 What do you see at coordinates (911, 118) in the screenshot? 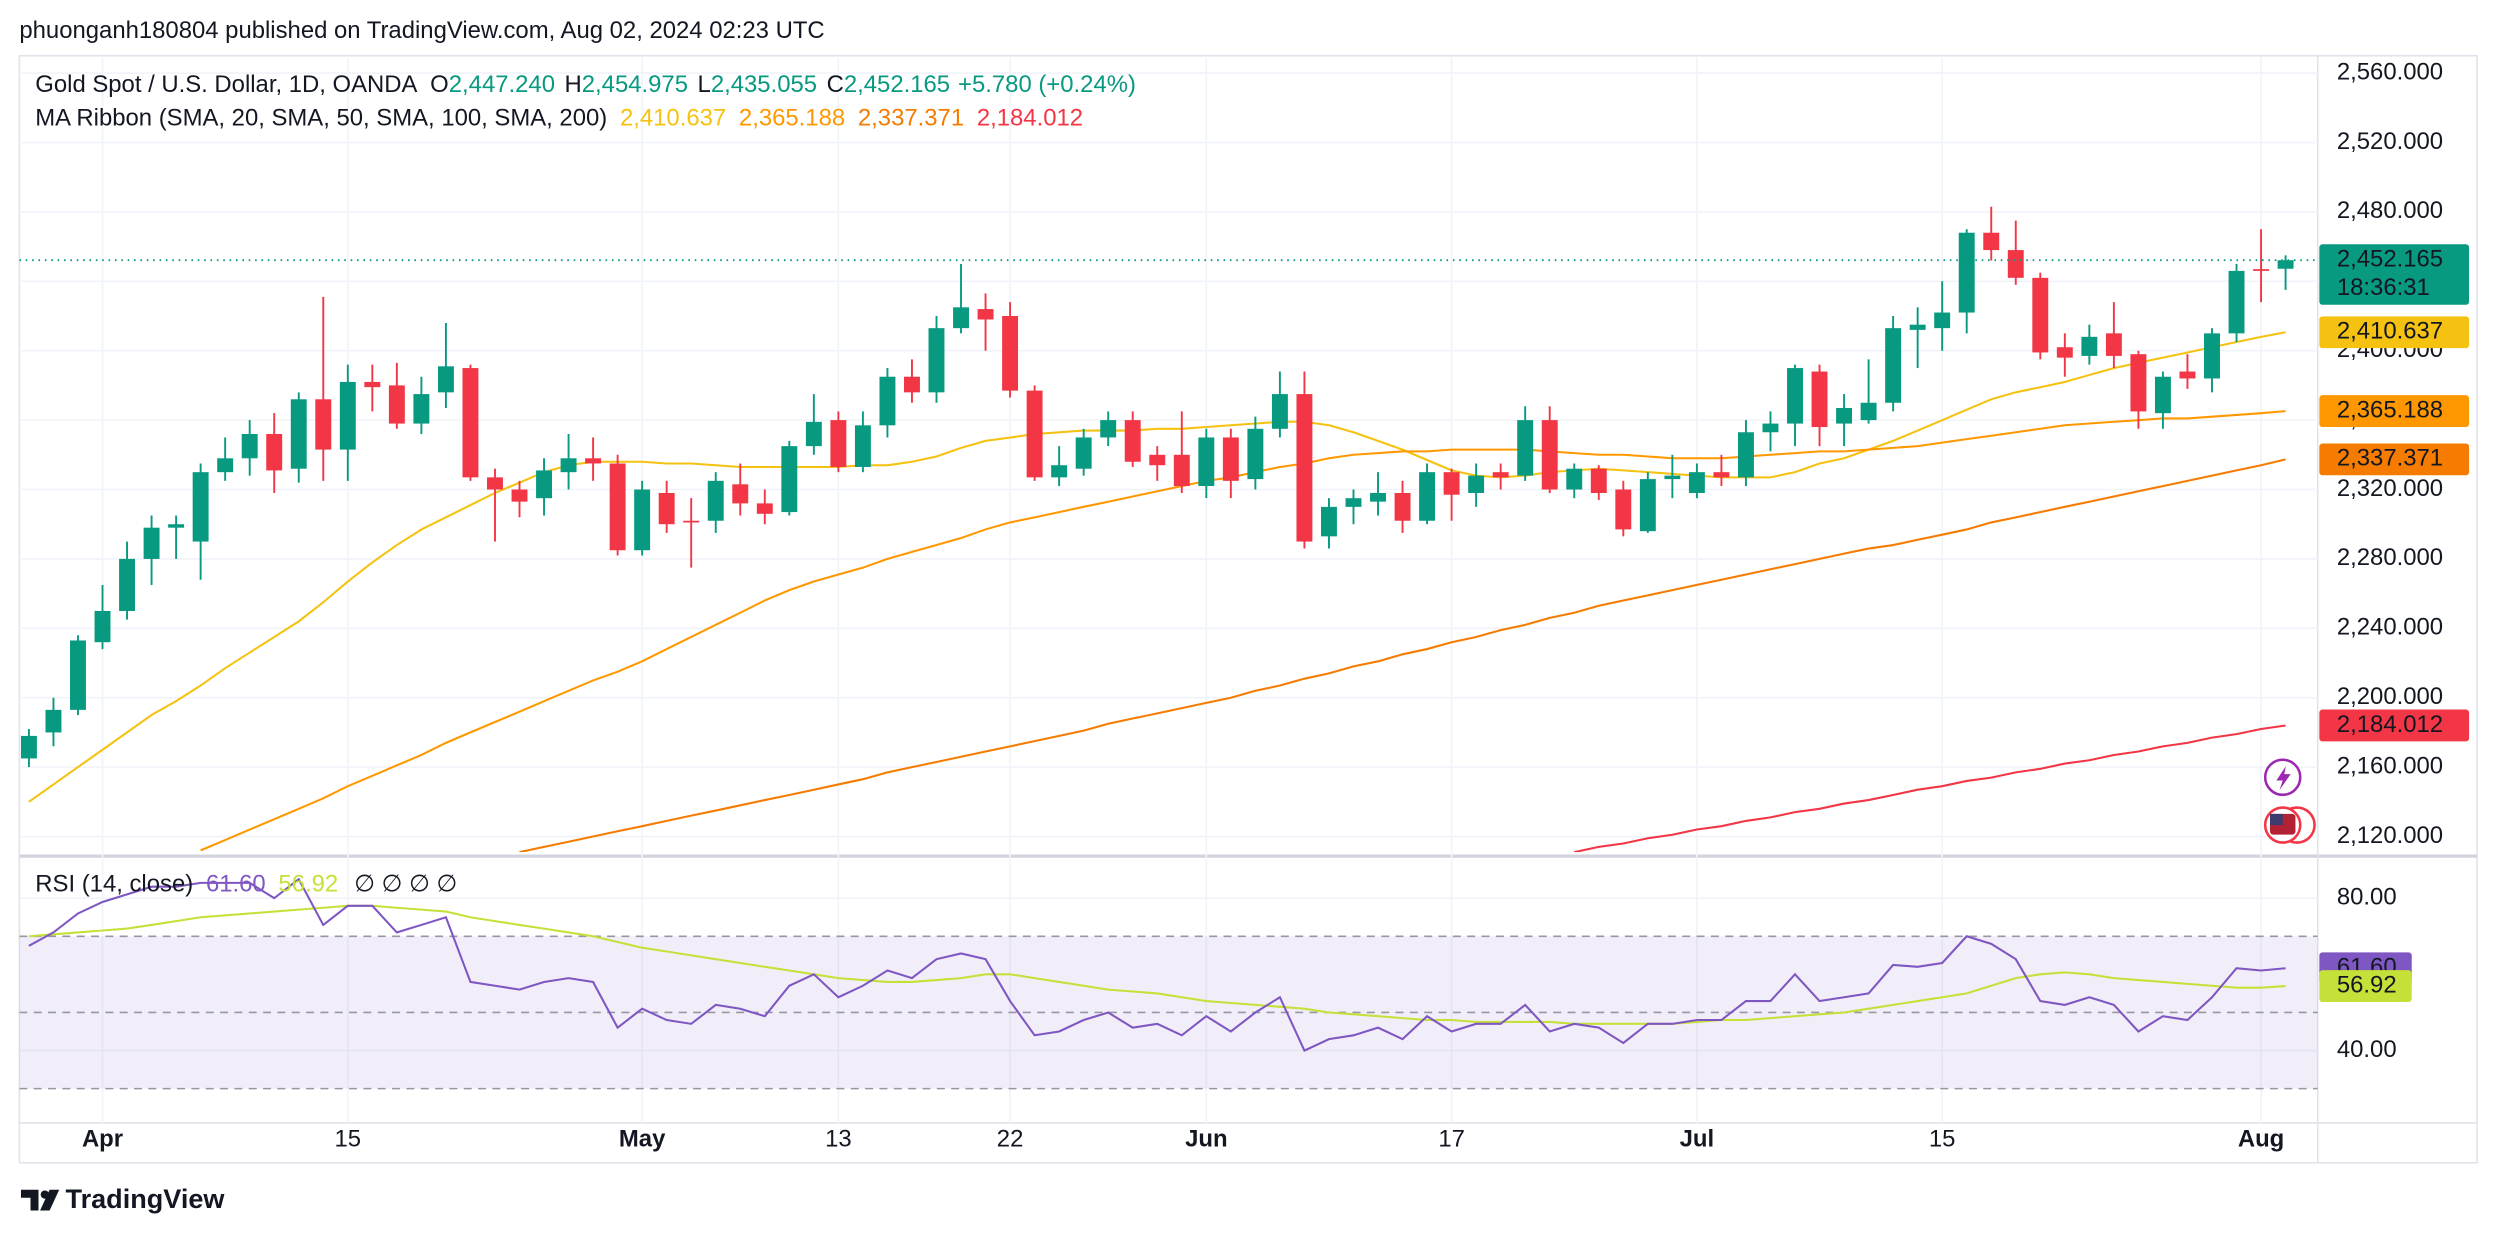
I see `ma-value: 2,337.371` at bounding box center [911, 118].